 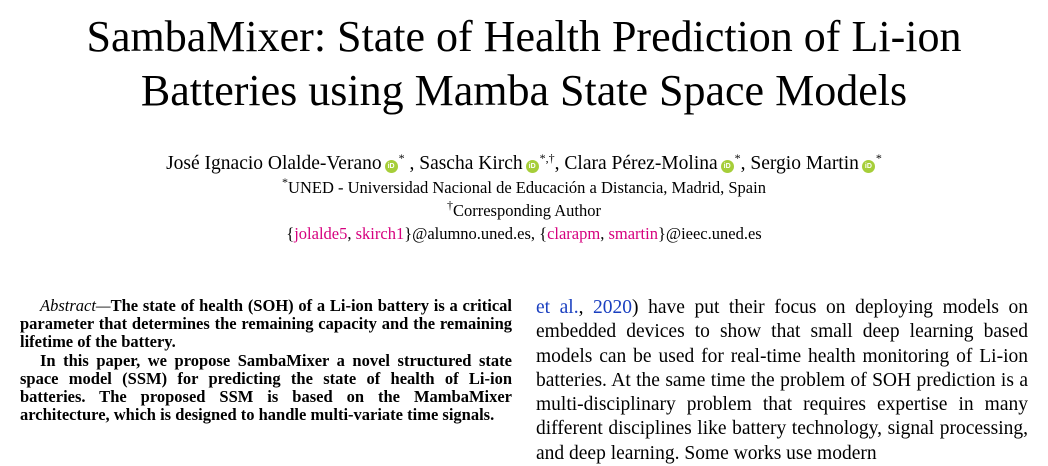 I want to click on affiliation-mark: *, so click(x=285, y=182).